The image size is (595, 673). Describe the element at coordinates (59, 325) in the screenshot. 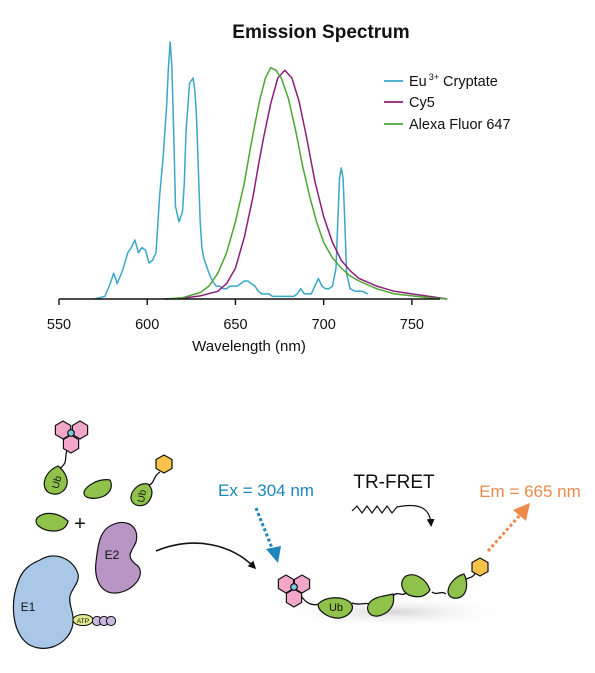

I see `x-tick-label: 550` at that location.